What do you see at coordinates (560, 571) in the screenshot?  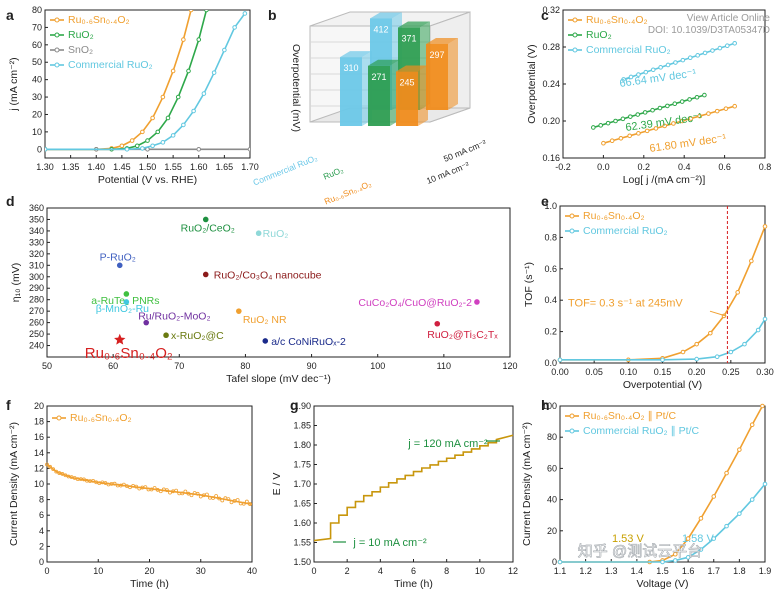 I see `x-tick-label: 1.1` at bounding box center [560, 571].